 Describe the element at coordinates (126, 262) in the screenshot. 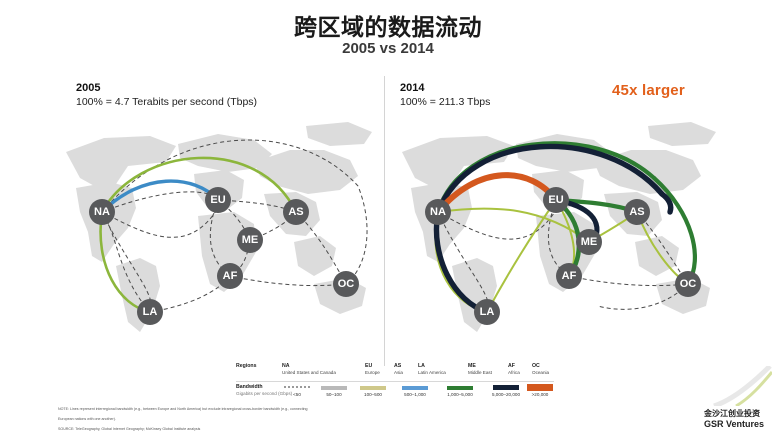

I see `flow-na-la-inner` at that location.